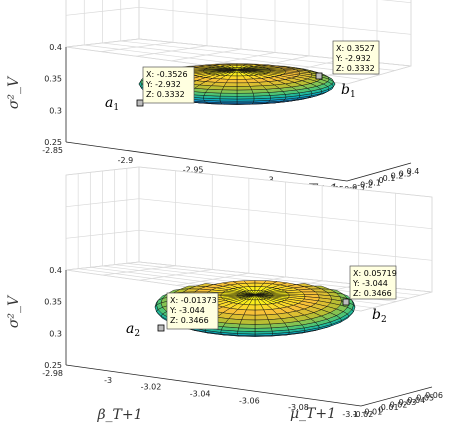  I want to click on x-tick-label: 0.2, so click(397, 176).